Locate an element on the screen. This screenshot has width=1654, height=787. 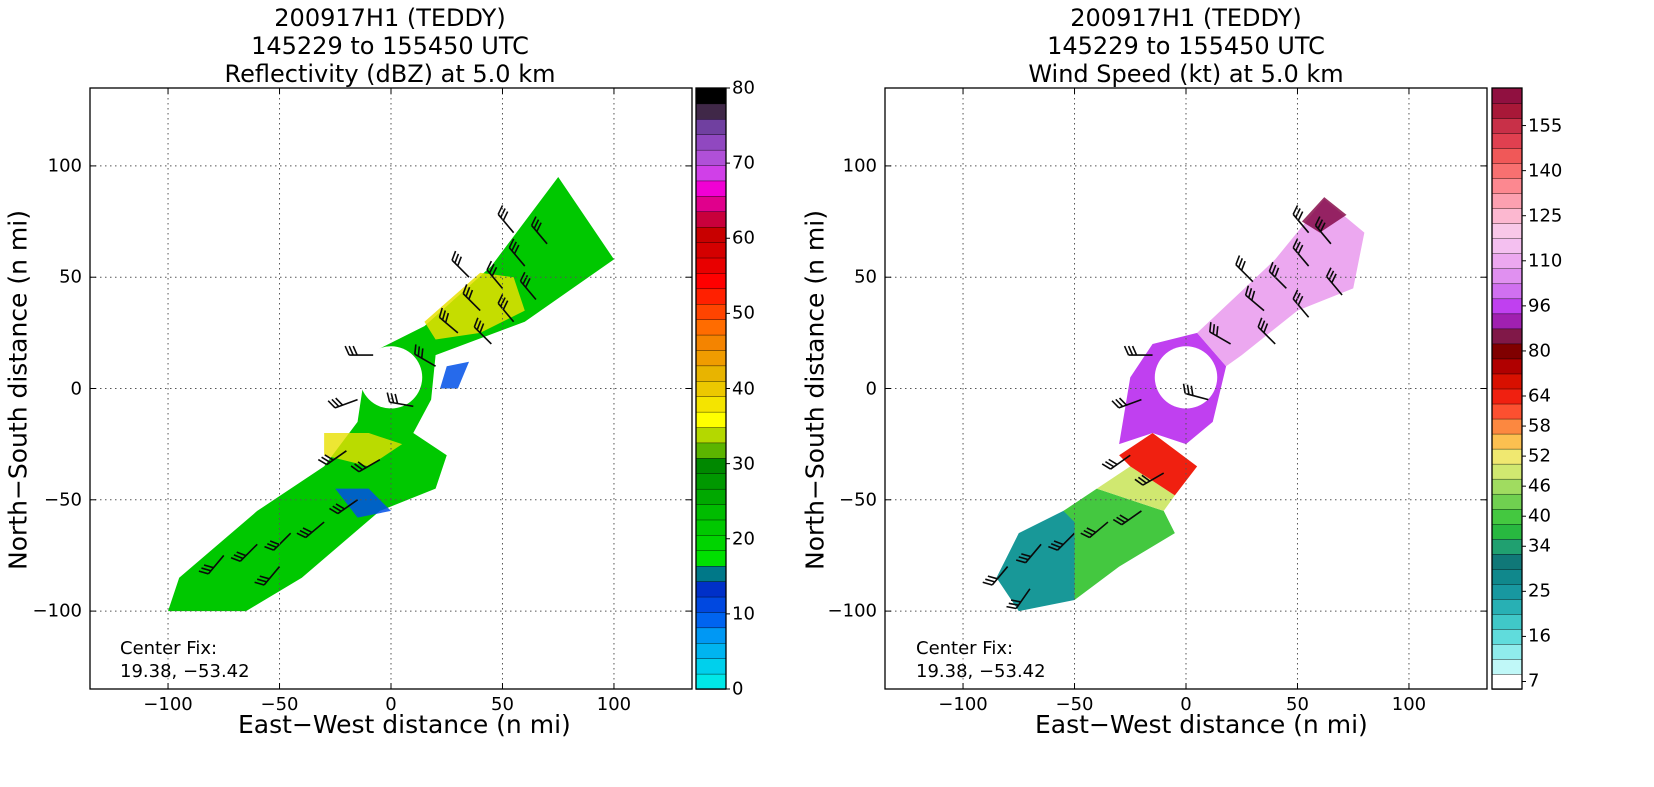
title-line-1: 200917H1 (TEDDY) is located at coordinates (1186, 18).